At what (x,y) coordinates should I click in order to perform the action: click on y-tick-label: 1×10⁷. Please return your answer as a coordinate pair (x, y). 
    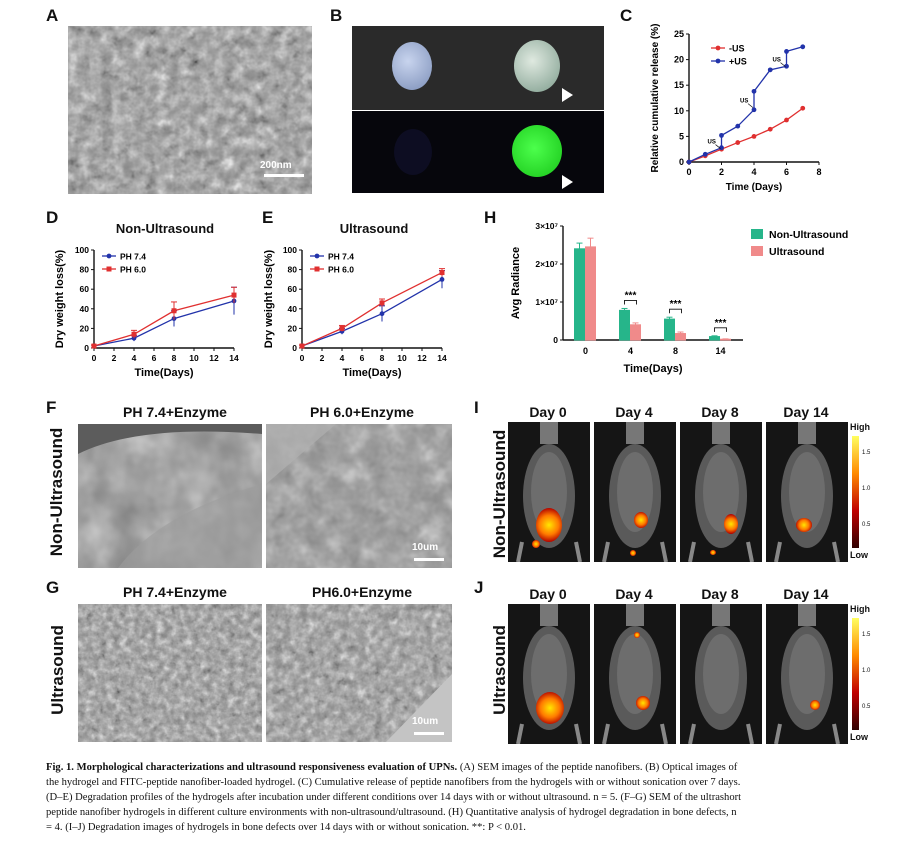
    Looking at the image, I should click on (546, 302).